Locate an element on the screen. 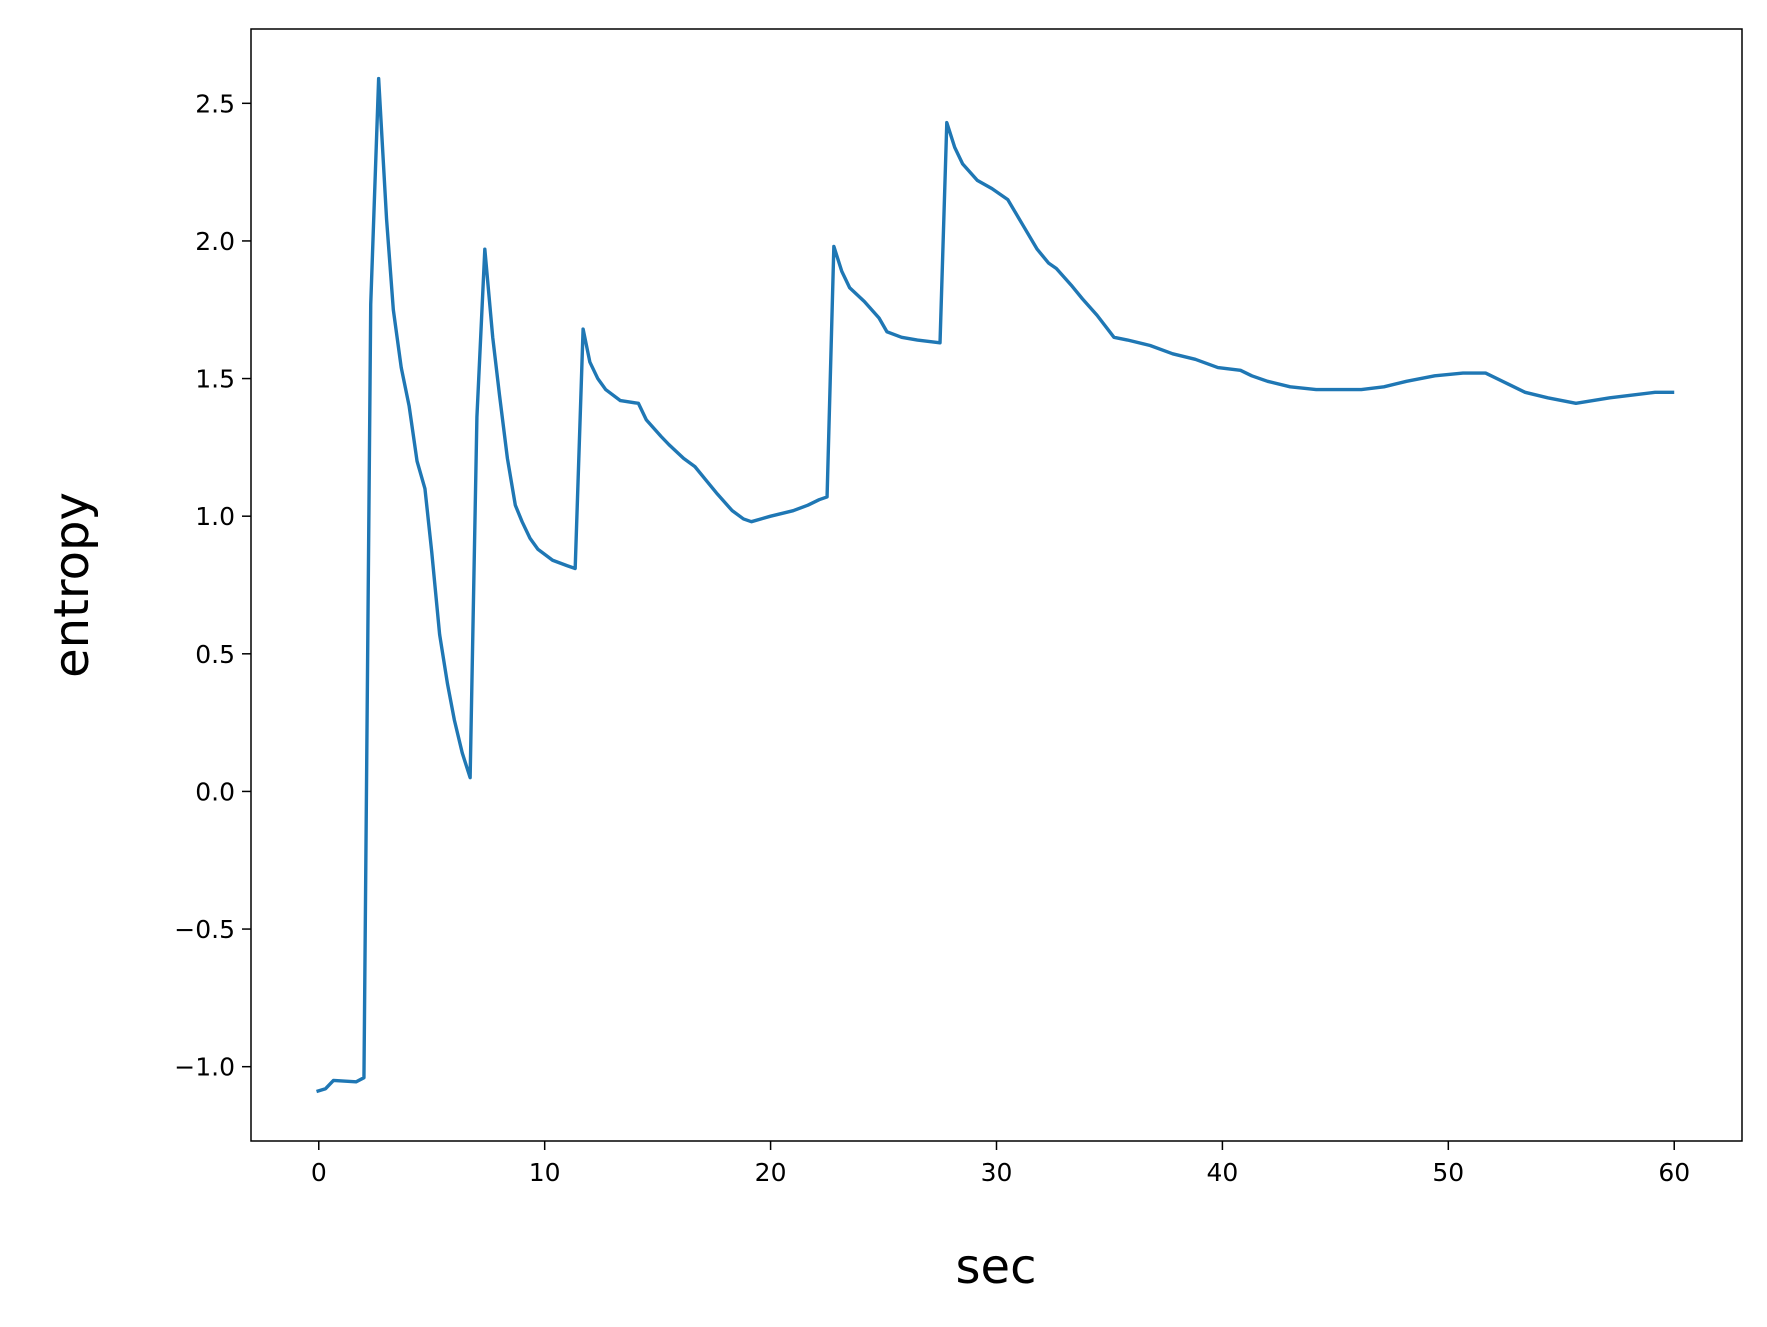 This screenshot has width=1767, height=1327. x-tick-label: 20 is located at coordinates (771, 1172).